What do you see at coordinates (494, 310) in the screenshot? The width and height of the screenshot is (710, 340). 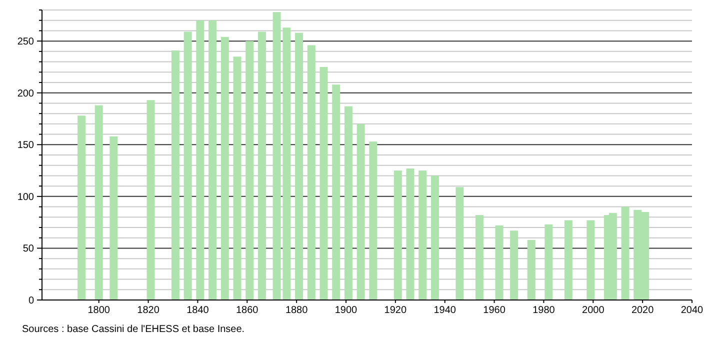 I see `x-tick-label: 1960` at bounding box center [494, 310].